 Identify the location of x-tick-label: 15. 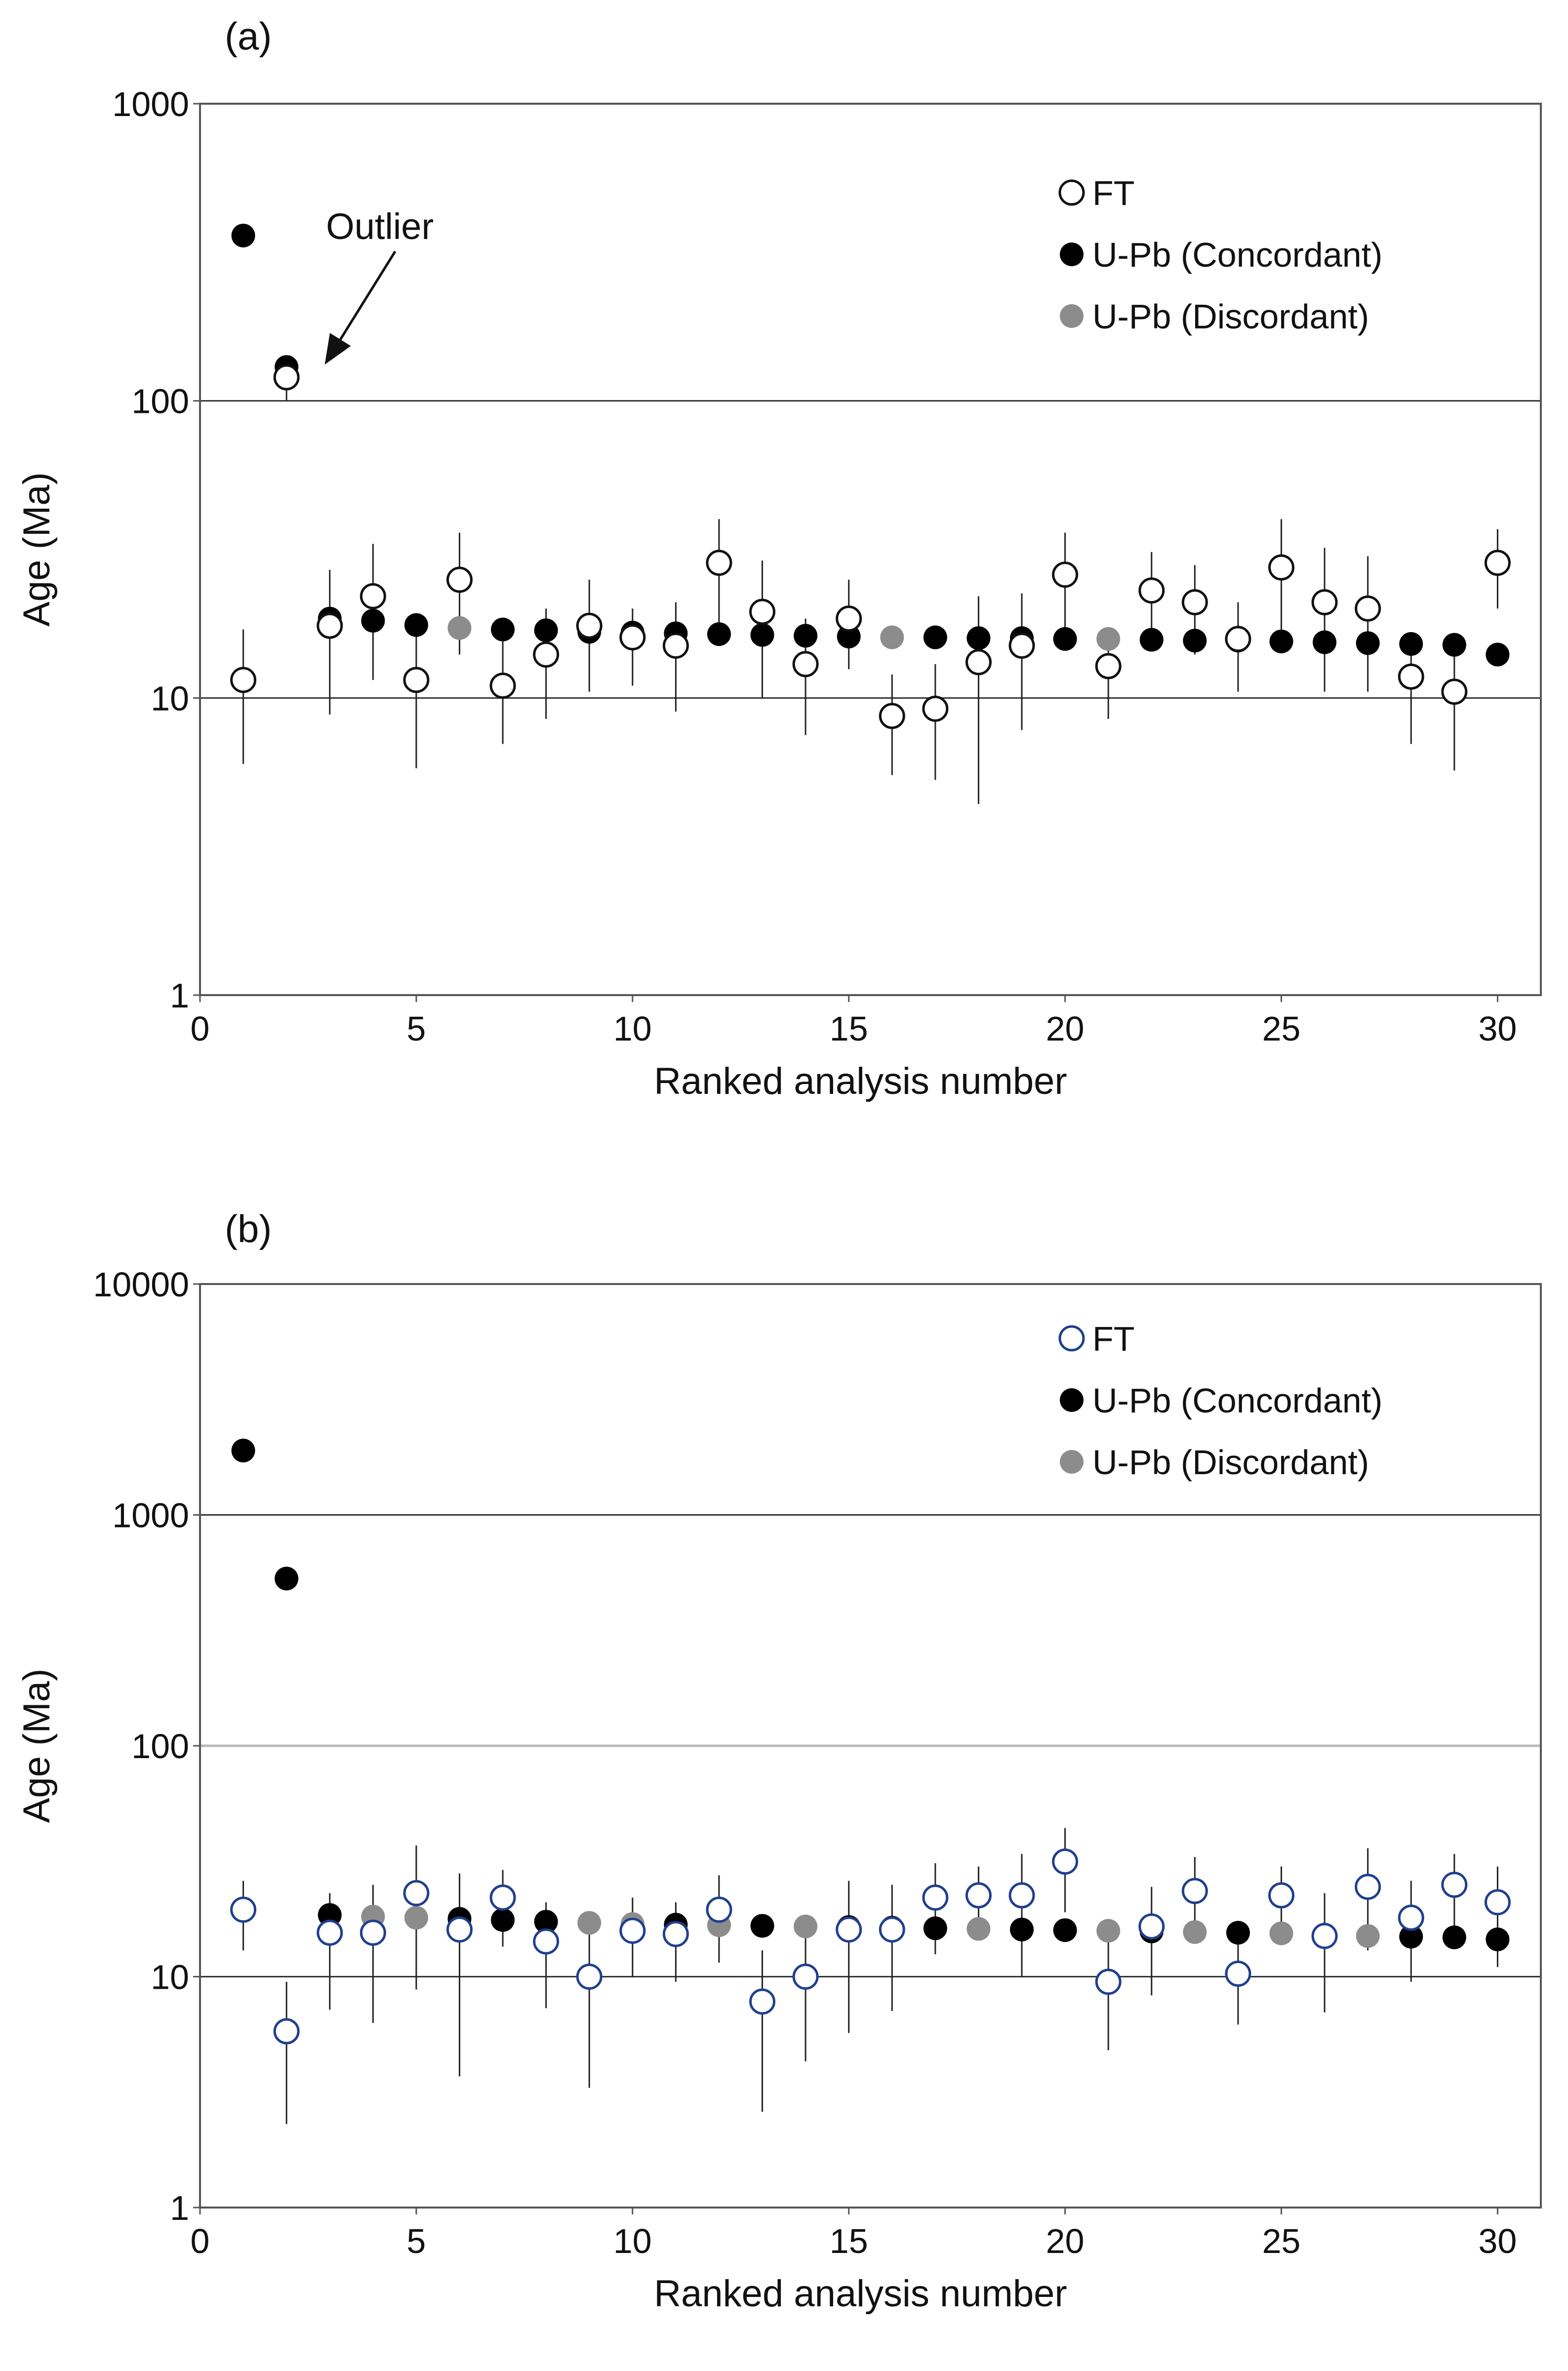
(849, 2241).